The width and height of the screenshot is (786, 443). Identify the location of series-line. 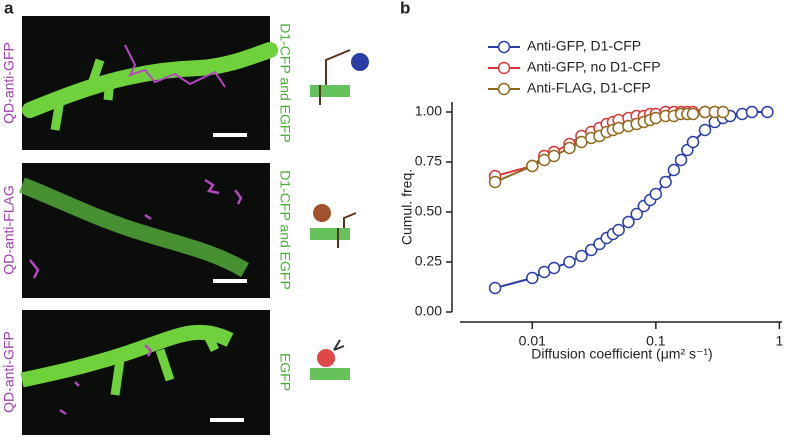
(631, 200).